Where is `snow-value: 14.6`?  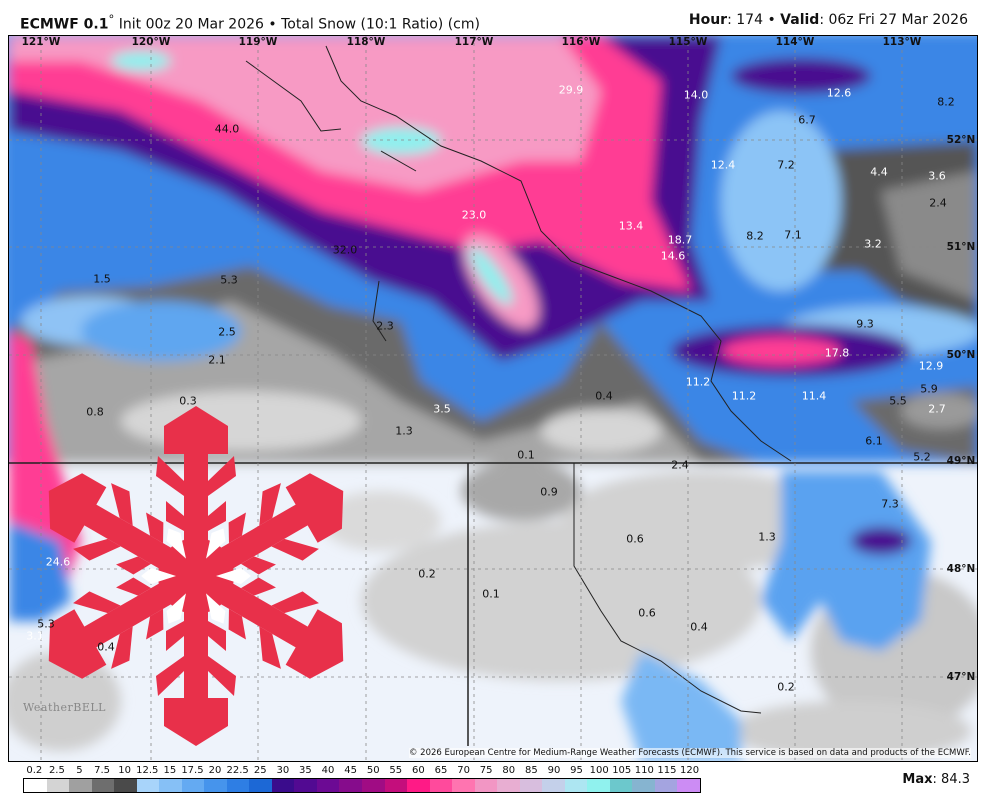
snow-value: 14.6 is located at coordinates (673, 256).